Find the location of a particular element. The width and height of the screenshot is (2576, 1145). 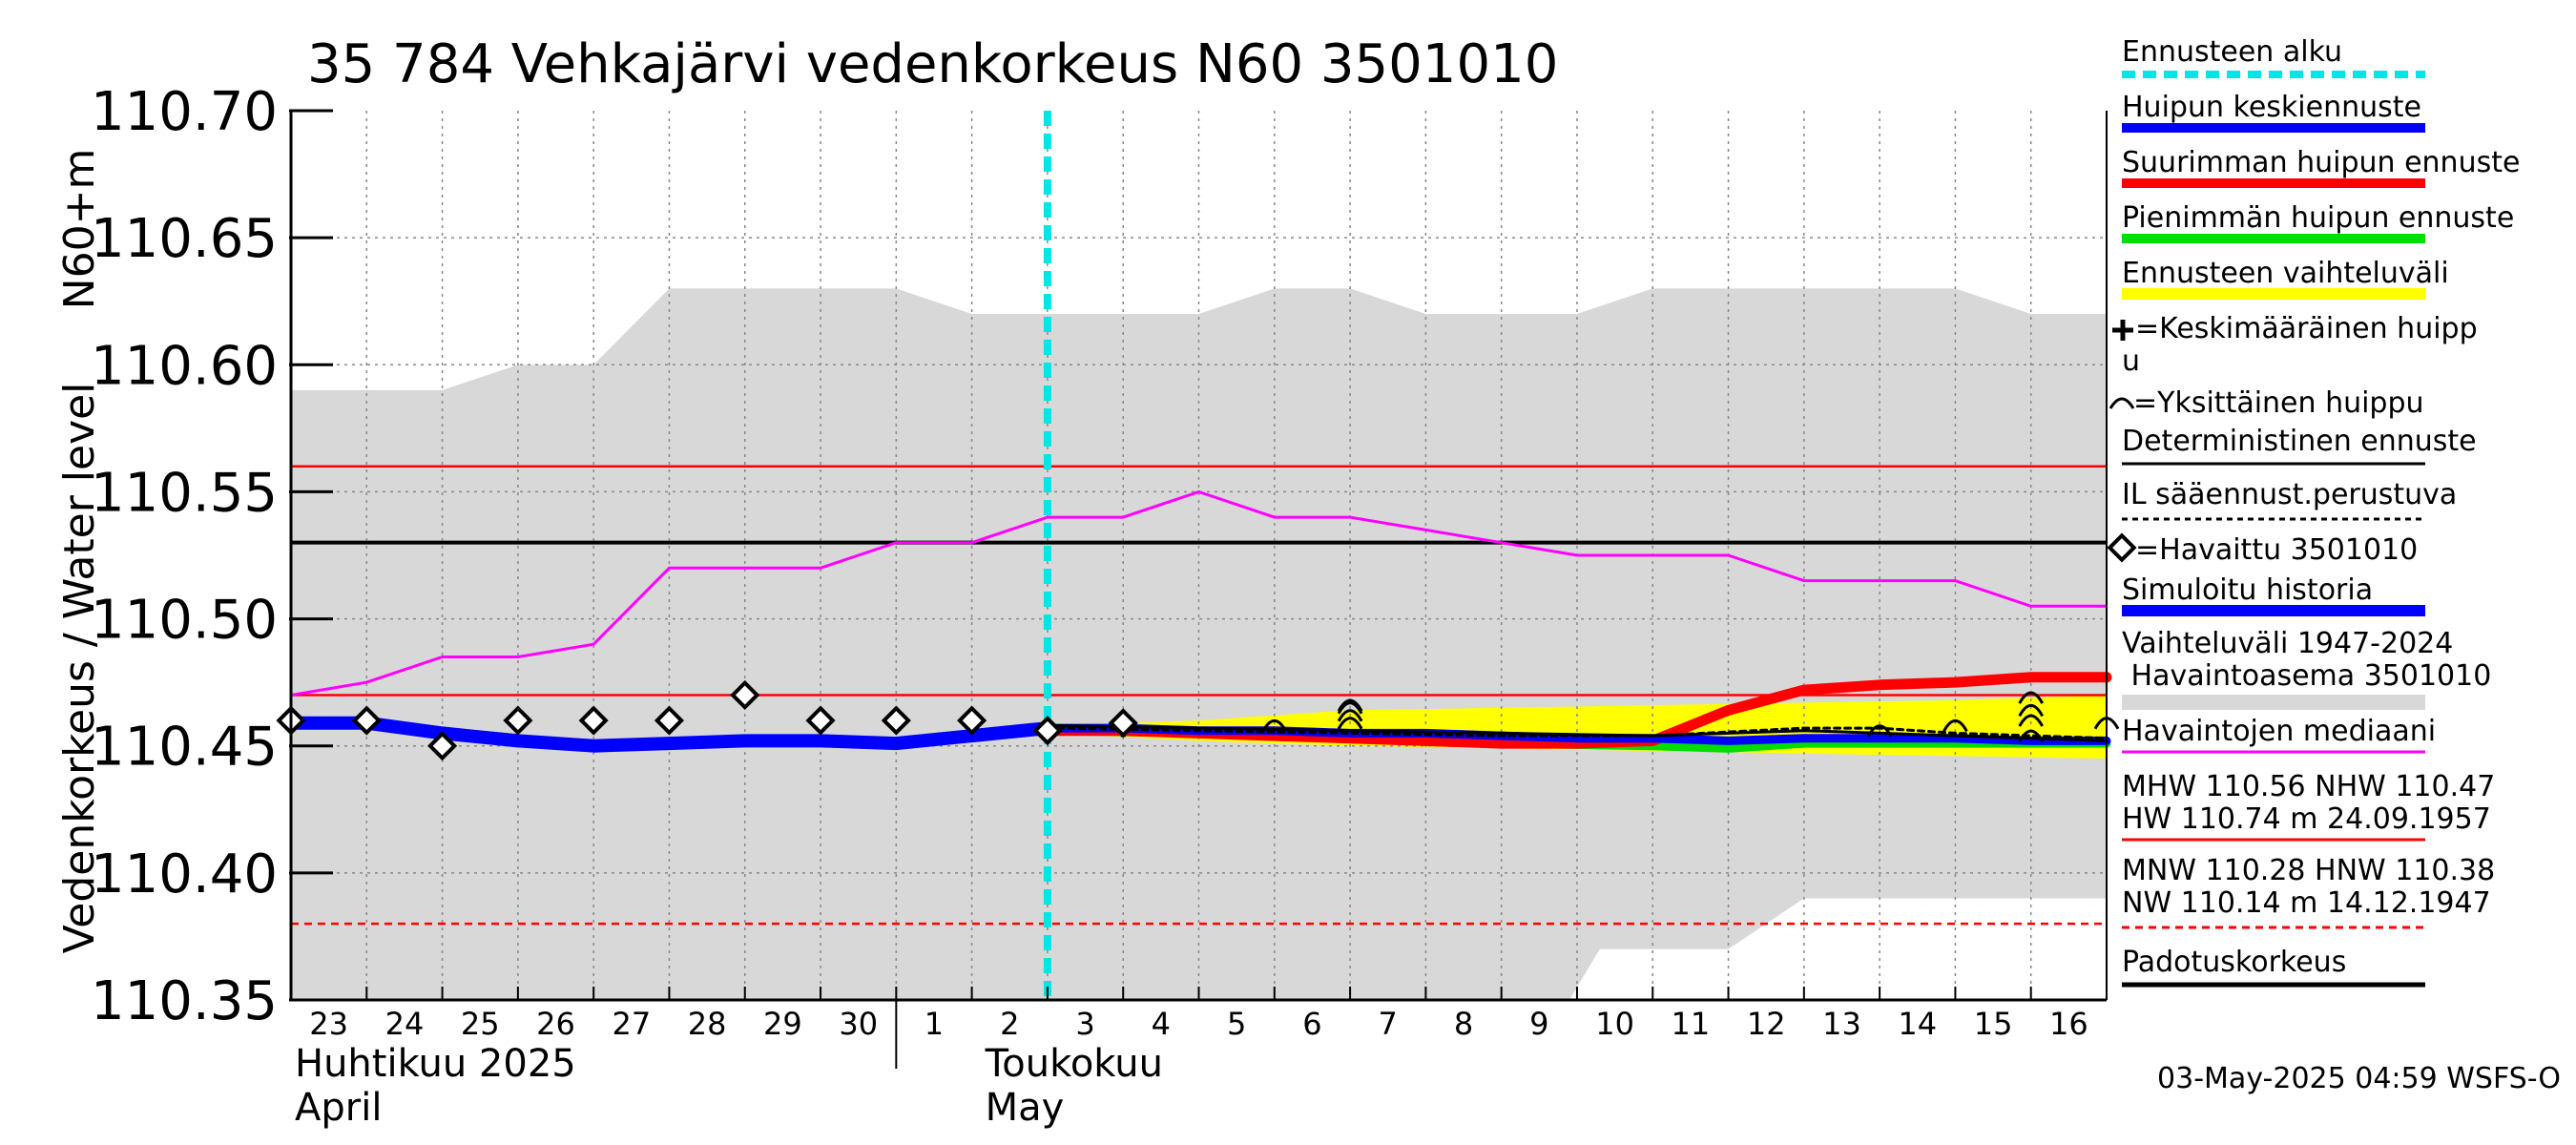

month-label-en: April is located at coordinates (338, 1108).